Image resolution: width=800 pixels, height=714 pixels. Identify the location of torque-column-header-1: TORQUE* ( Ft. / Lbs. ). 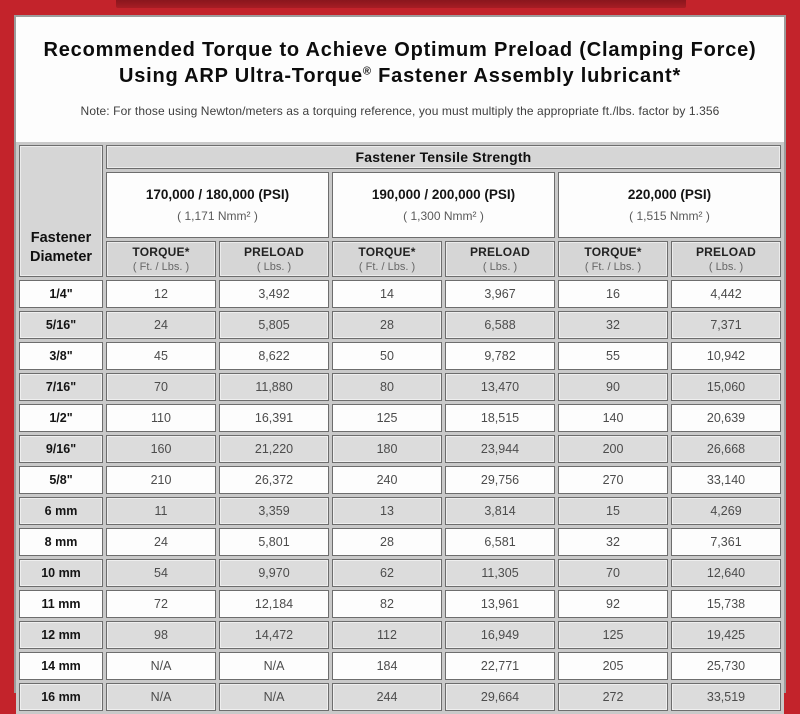
(161, 259).